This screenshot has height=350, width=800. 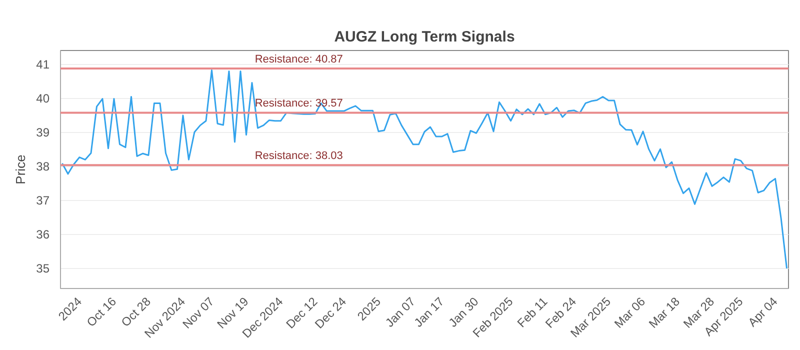 I want to click on x-tick-label: Mar 18, so click(x=664, y=312).